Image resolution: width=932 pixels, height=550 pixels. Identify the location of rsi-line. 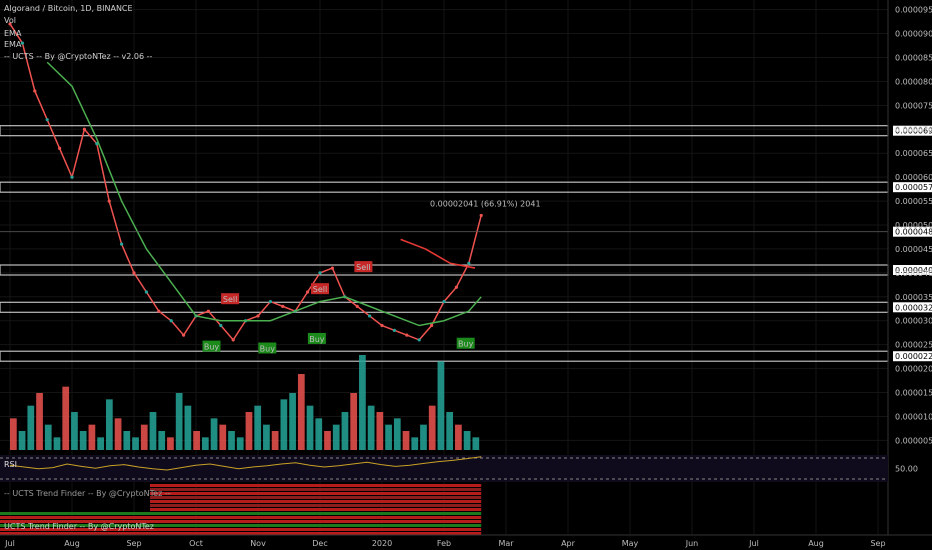
(245, 463).